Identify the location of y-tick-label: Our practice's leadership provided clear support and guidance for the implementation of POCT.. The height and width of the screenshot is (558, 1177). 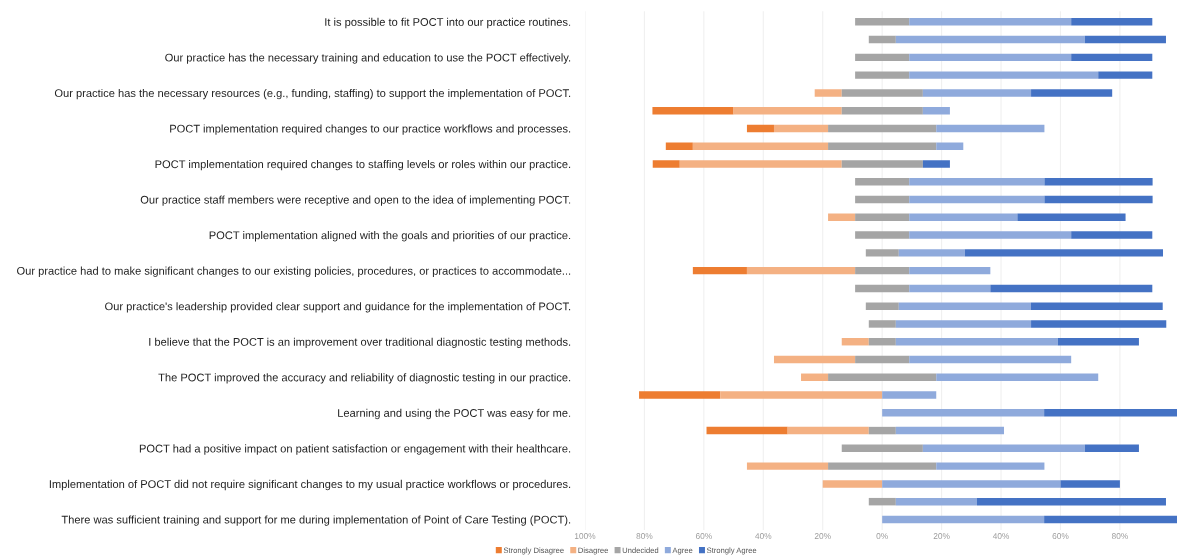
(338, 307).